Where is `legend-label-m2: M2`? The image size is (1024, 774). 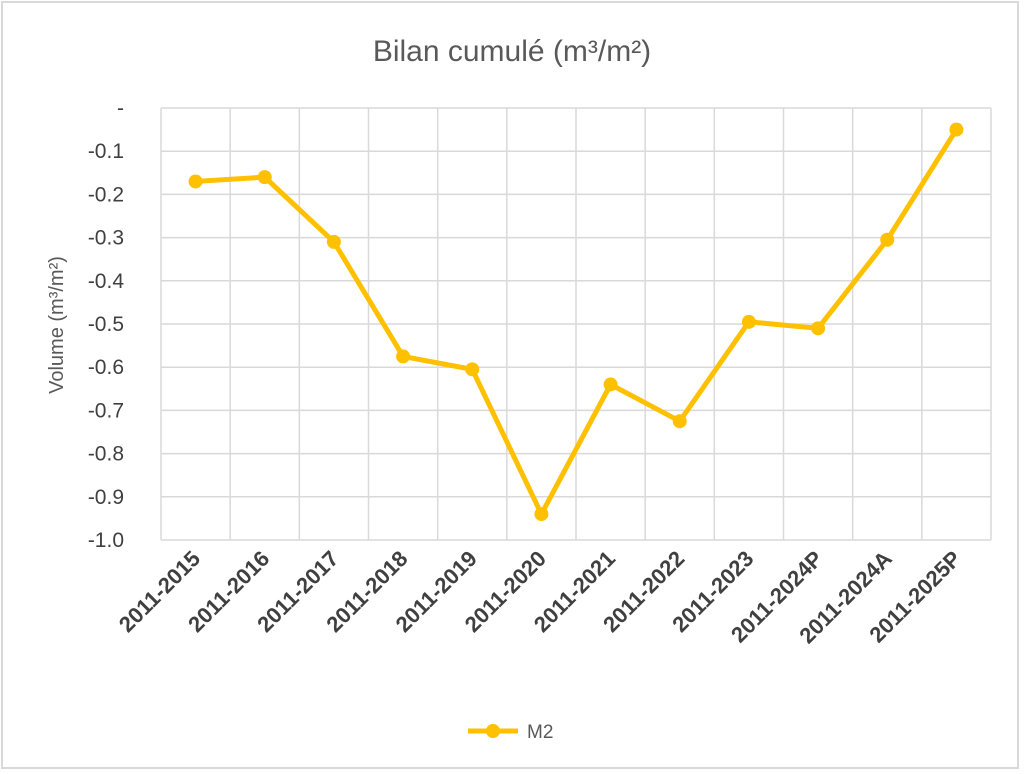 legend-label-m2: M2 is located at coordinates (540, 732).